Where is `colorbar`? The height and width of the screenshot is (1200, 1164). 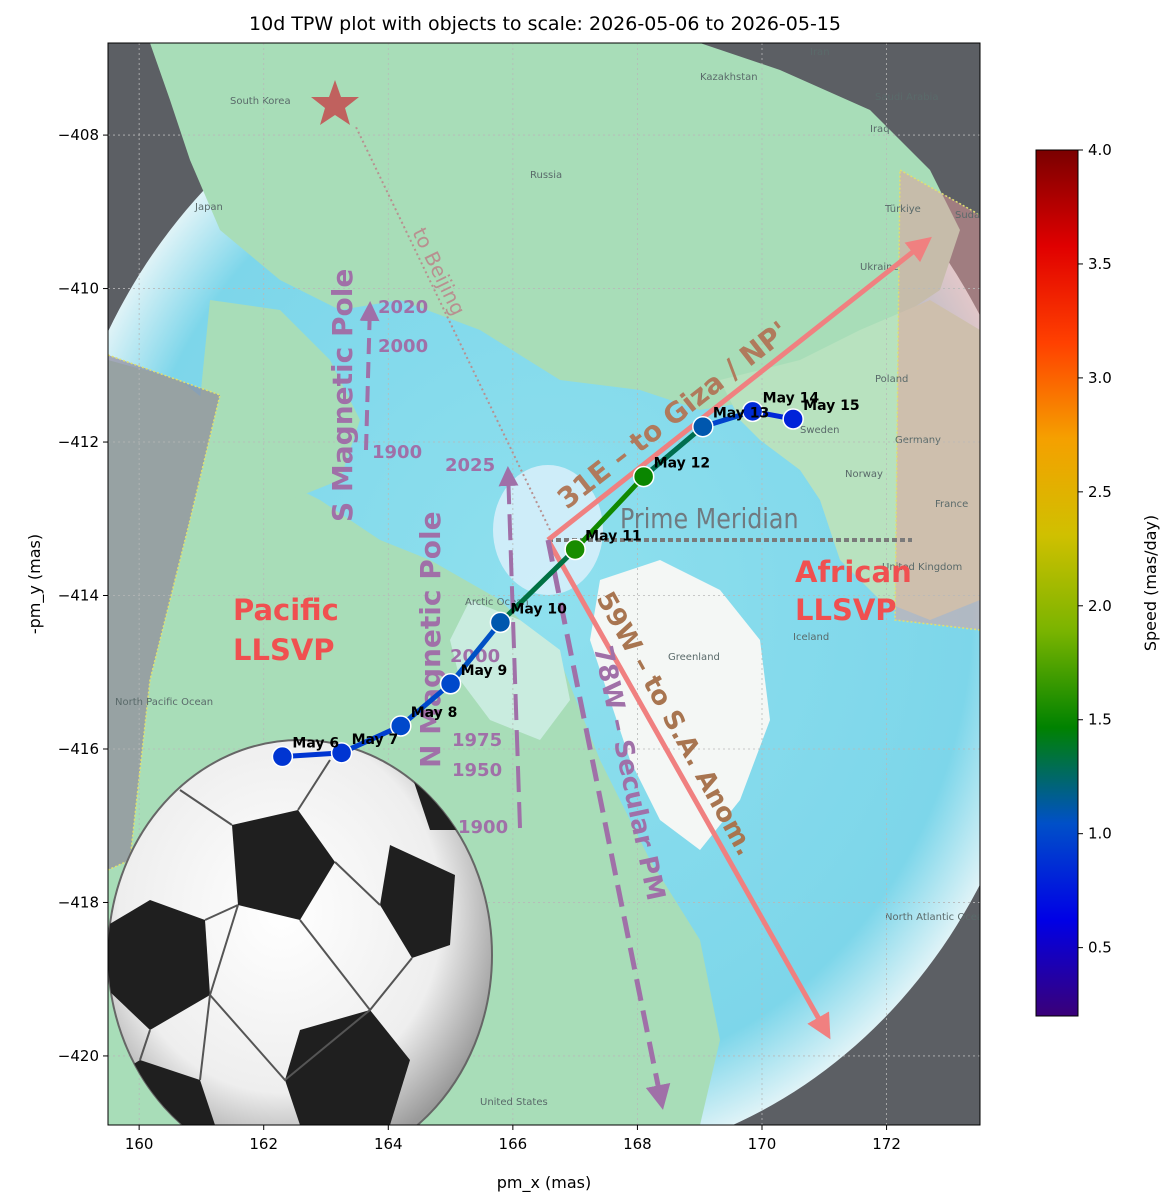 colorbar is located at coordinates (1057, 583).